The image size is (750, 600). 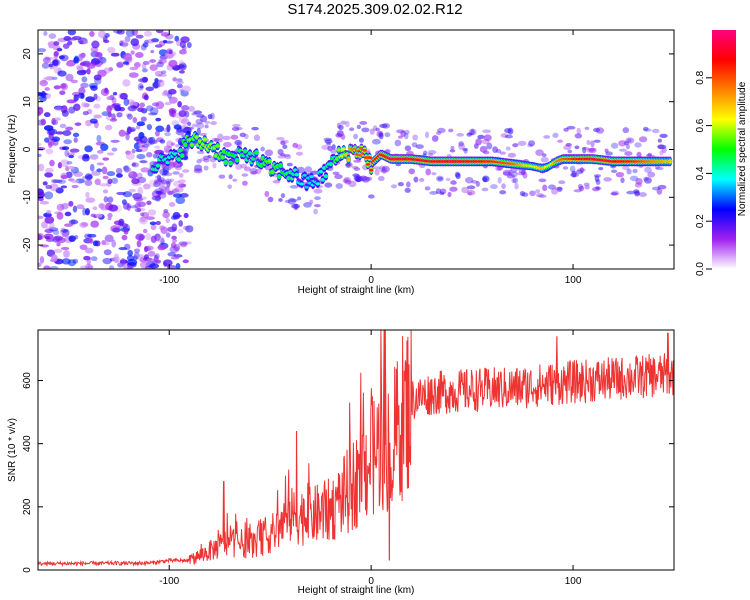 What do you see at coordinates (27, 506) in the screenshot?
I see `snr-y-tick-label: 200` at bounding box center [27, 506].